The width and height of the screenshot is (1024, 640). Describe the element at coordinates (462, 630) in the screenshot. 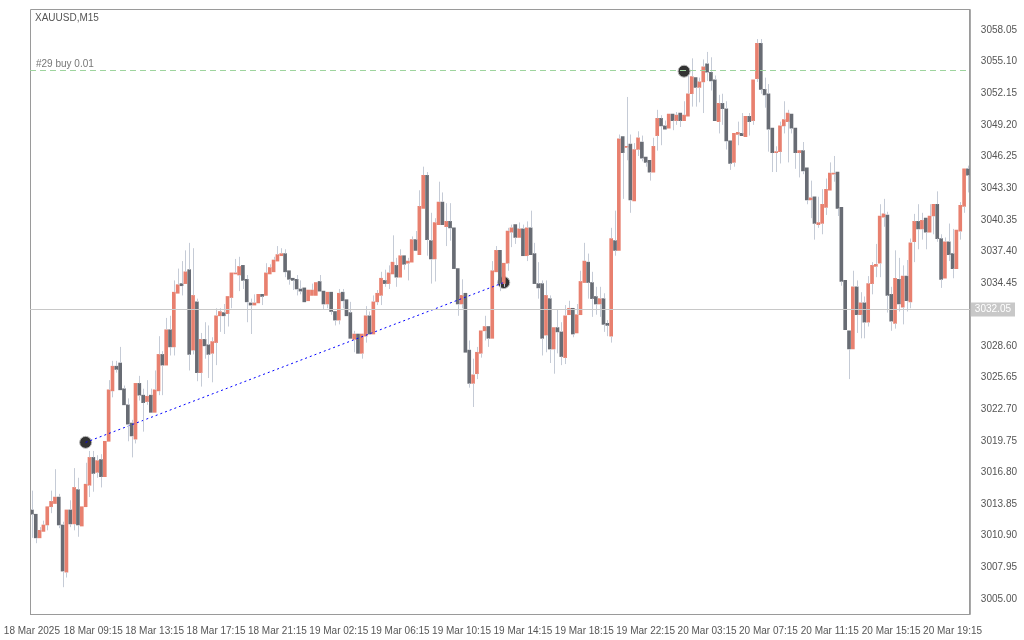

I see `x-tick-label: 19 Mar 10:15` at that location.